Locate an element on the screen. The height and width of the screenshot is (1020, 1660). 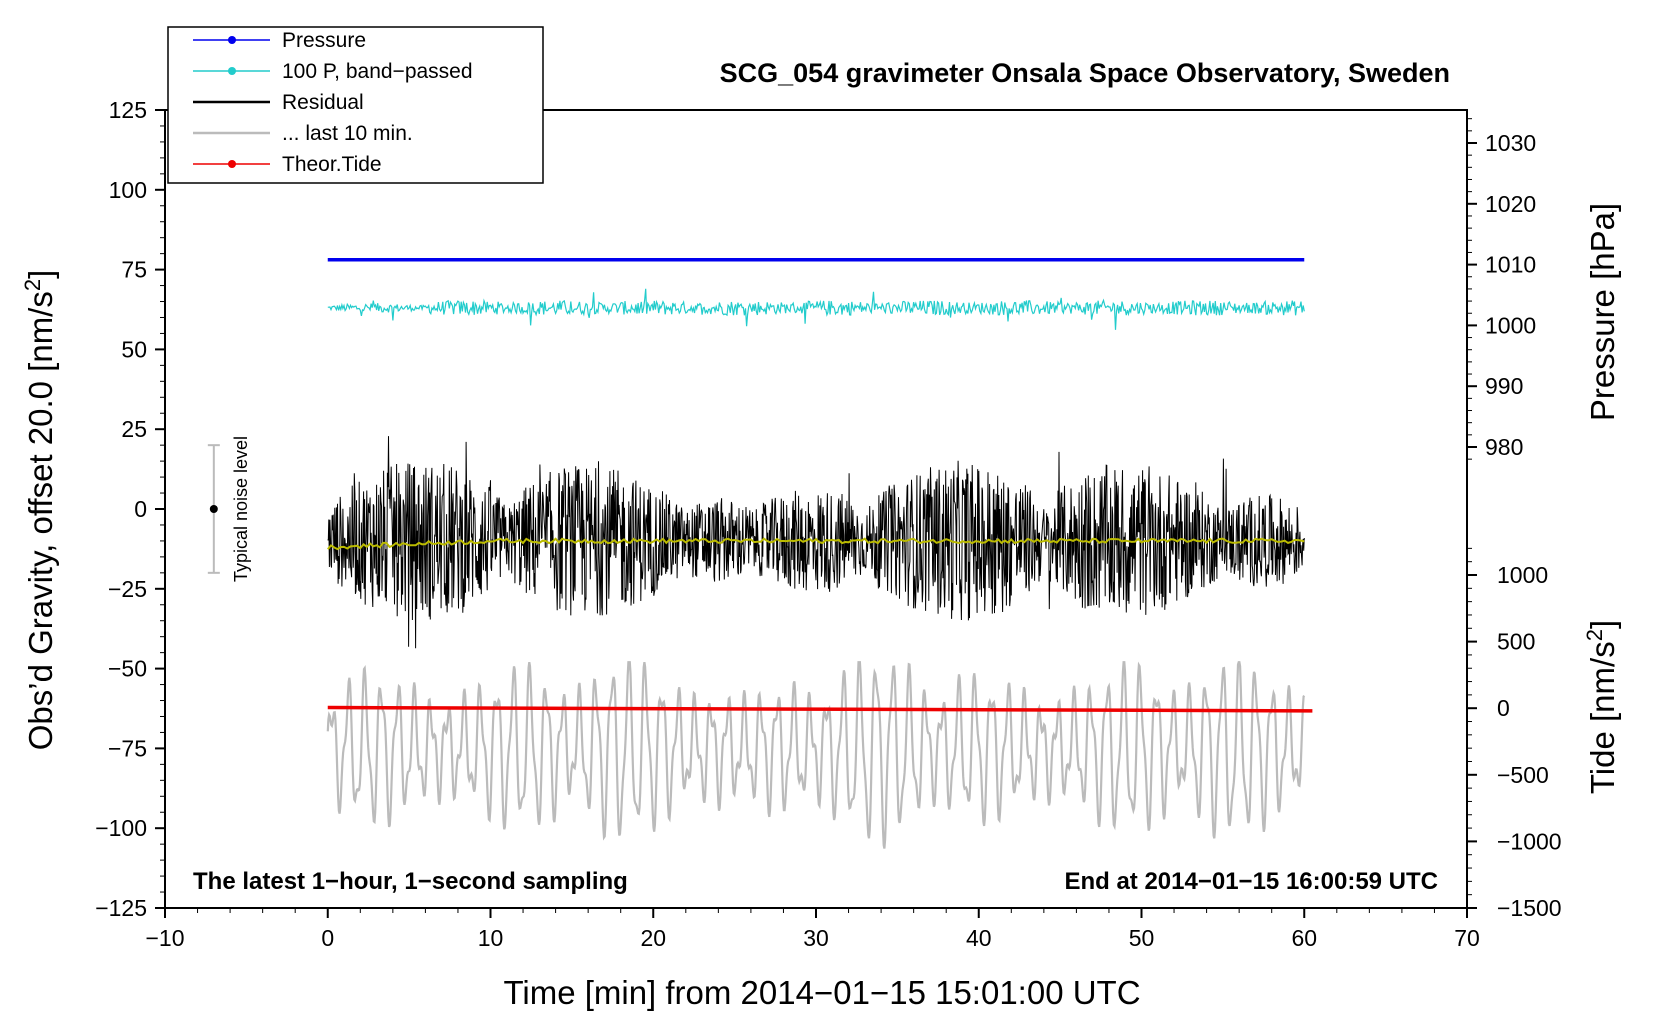
noise-level-dot is located at coordinates (213, 509).